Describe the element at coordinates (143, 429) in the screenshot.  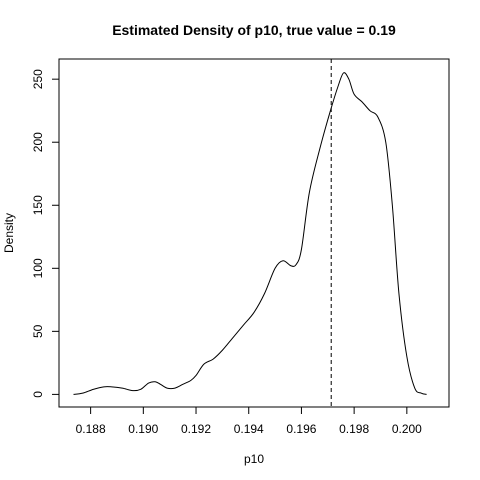
I see `x-tick-label: 0.190` at that location.